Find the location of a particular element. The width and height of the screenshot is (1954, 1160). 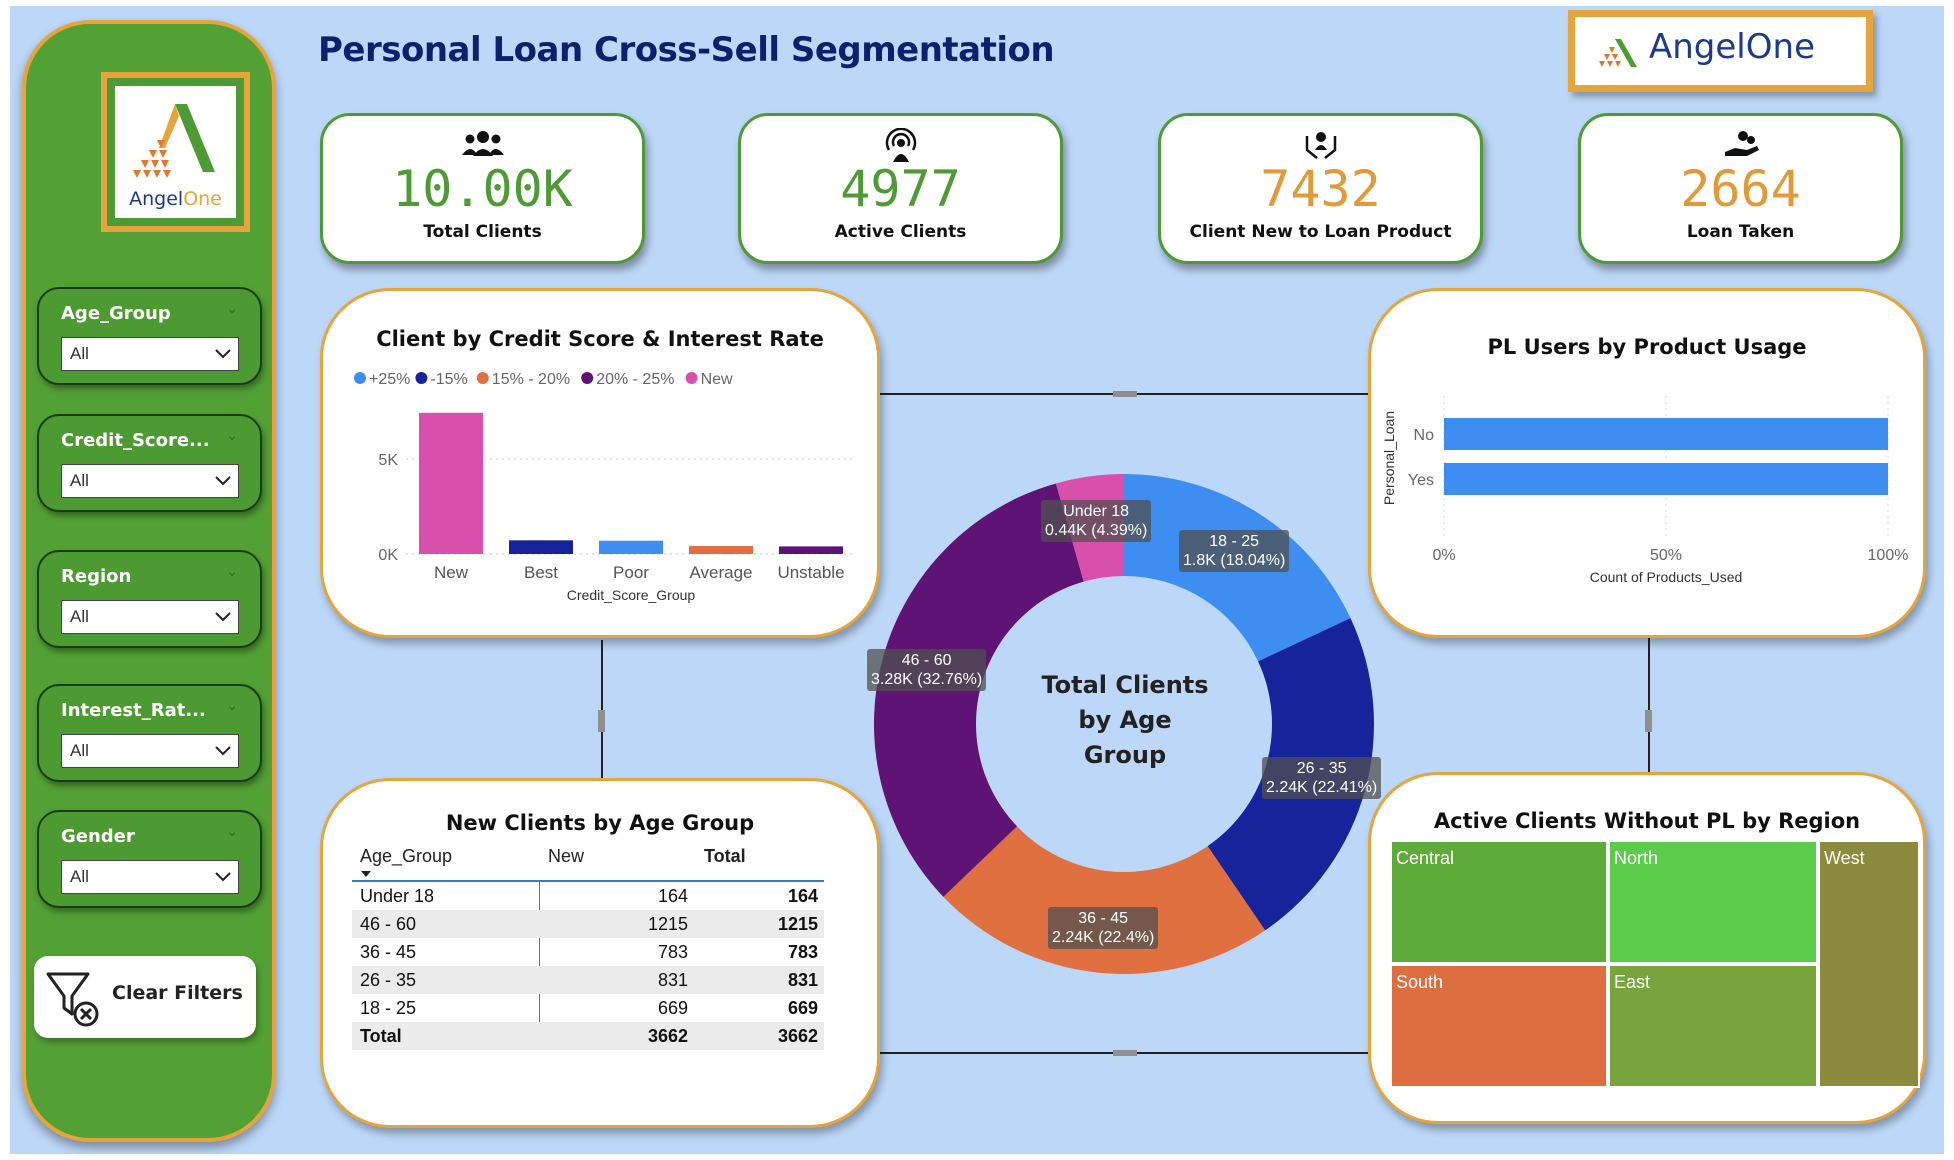

chevron-down-icon is located at coordinates (223, 481).